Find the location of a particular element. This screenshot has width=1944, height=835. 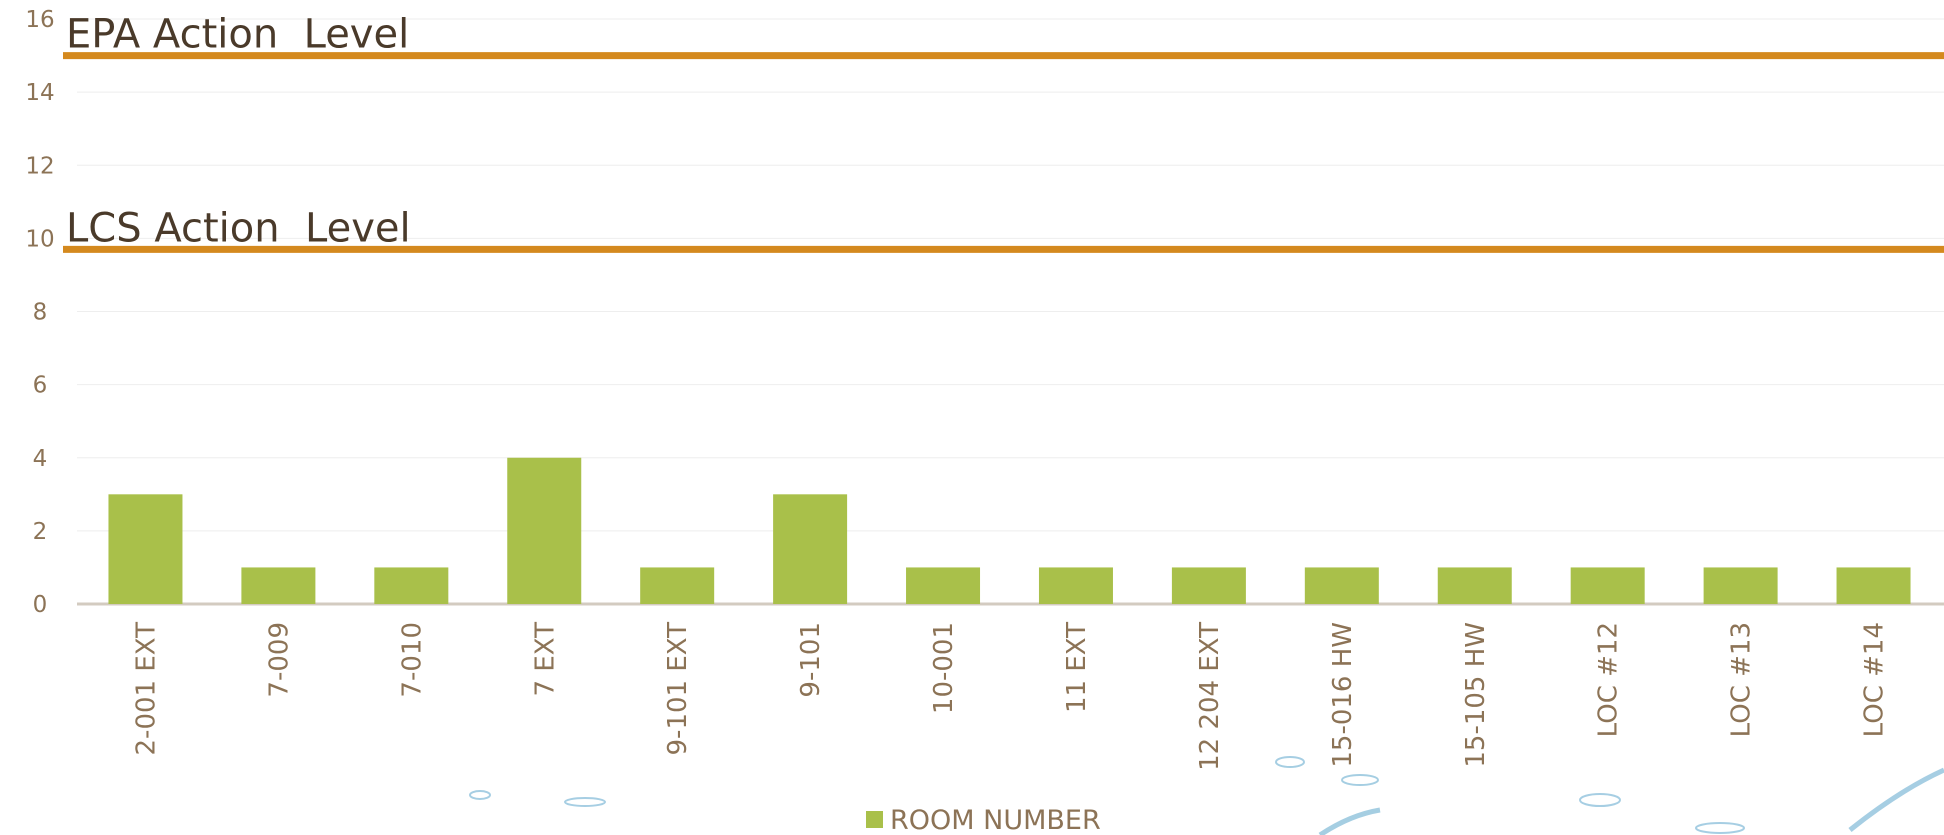

x-tick-label: 15-016 HW is located at coordinates (1343, 695).